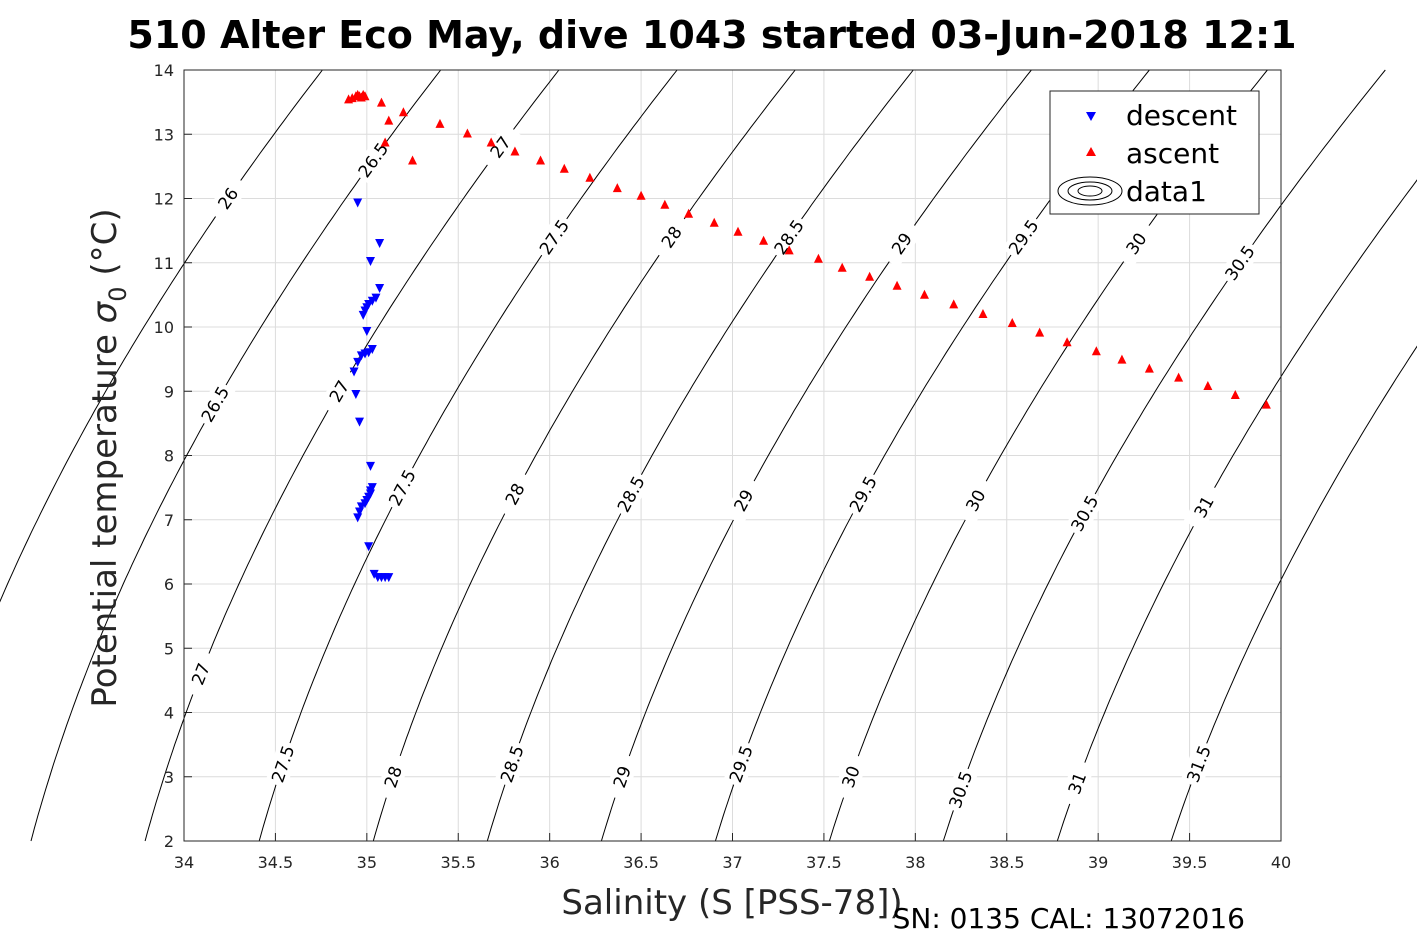  I want to click on y-axis-label-subscript: 0, so click(118, 293).